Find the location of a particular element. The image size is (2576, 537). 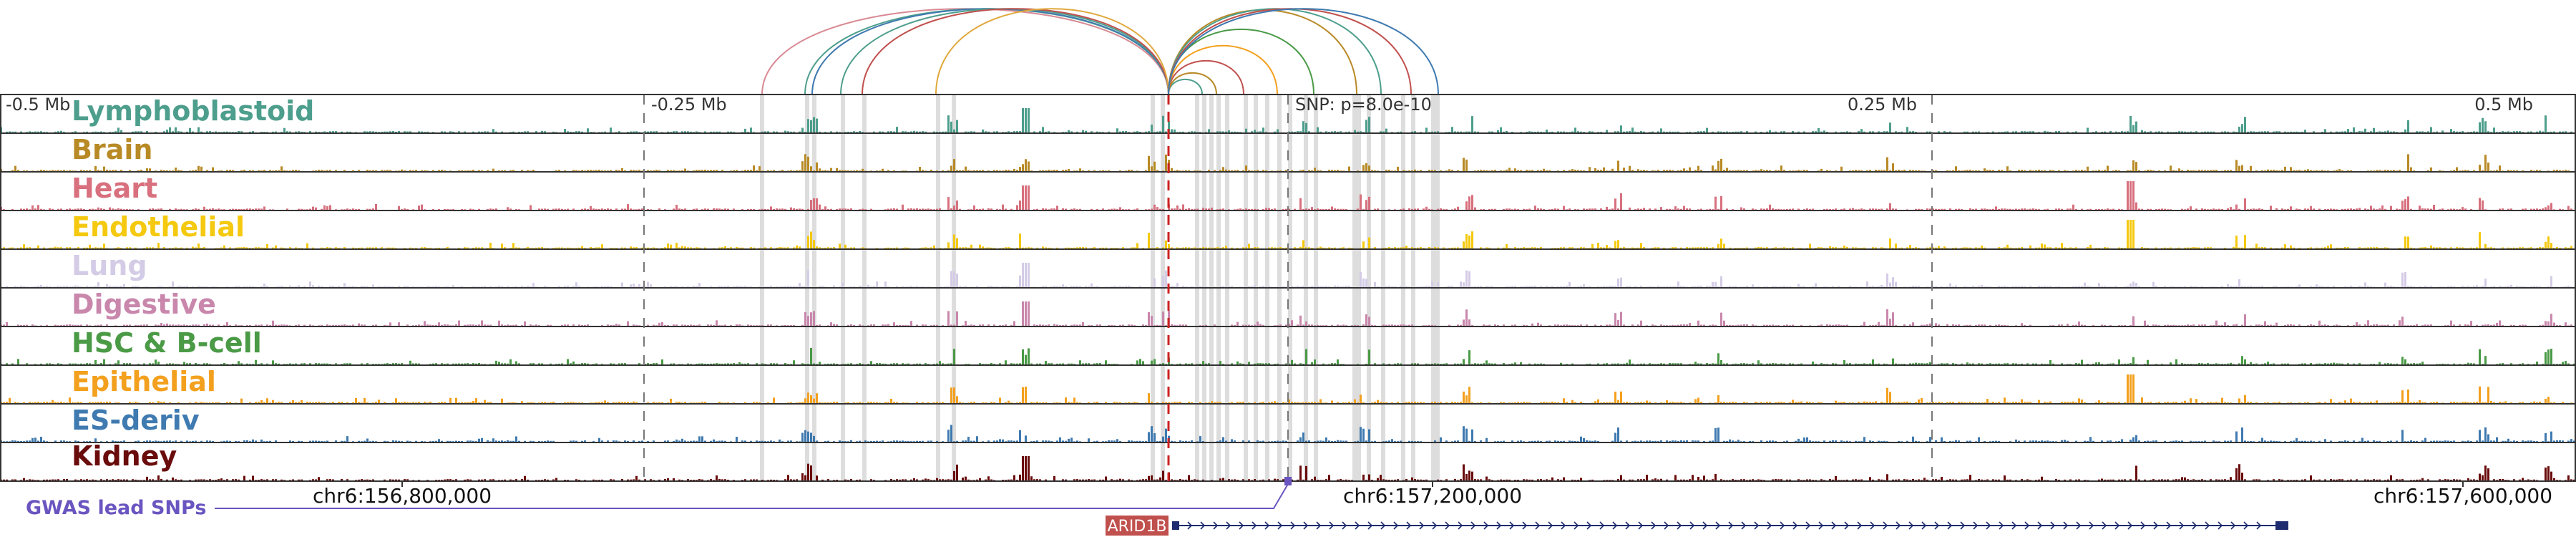

gene-track: ARID1B is located at coordinates (1697, 526).